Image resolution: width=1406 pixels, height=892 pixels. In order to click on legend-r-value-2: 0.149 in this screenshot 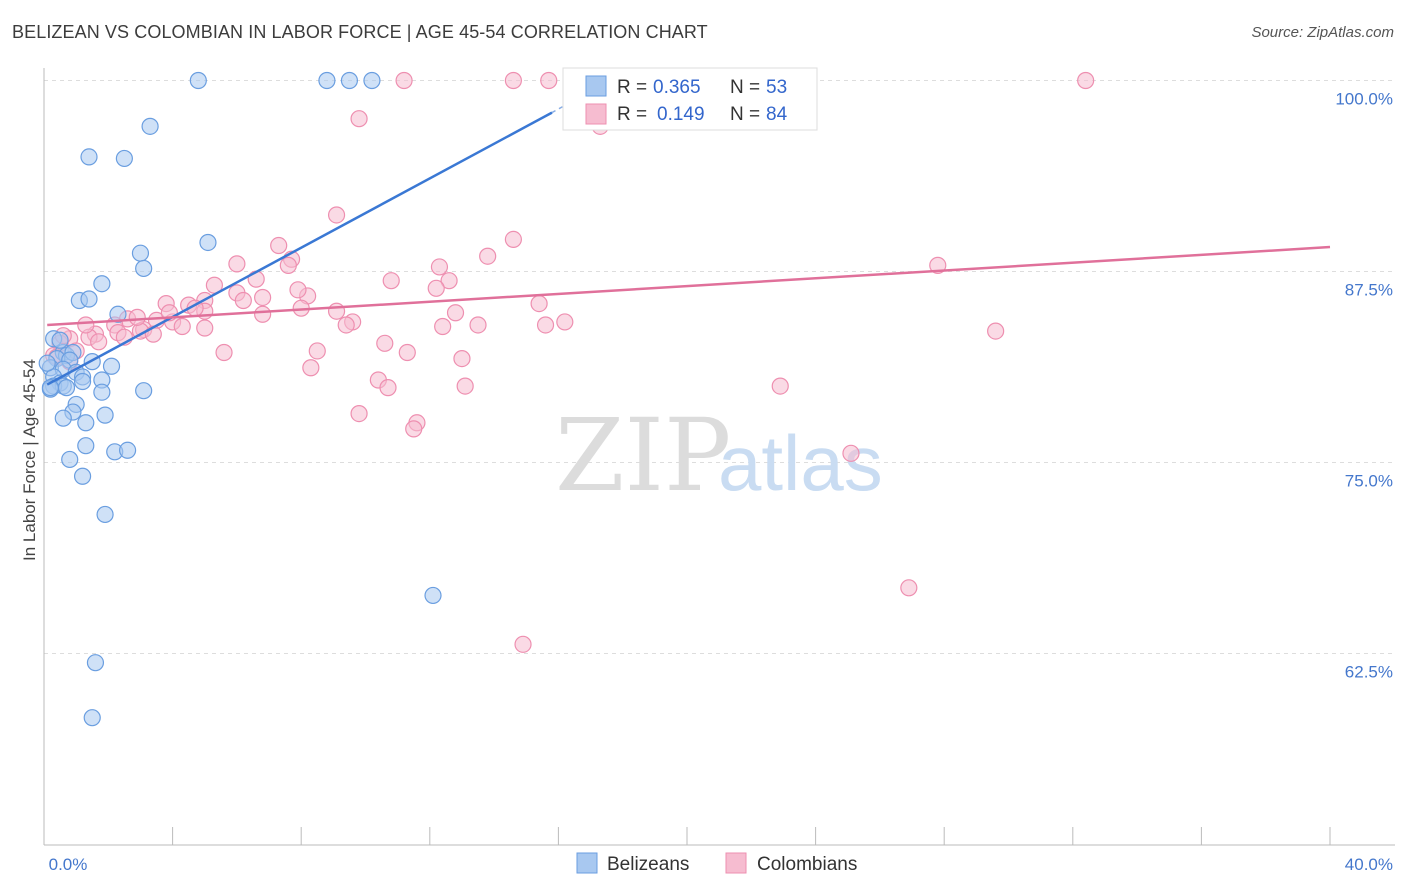, I will do `click(681, 114)`.